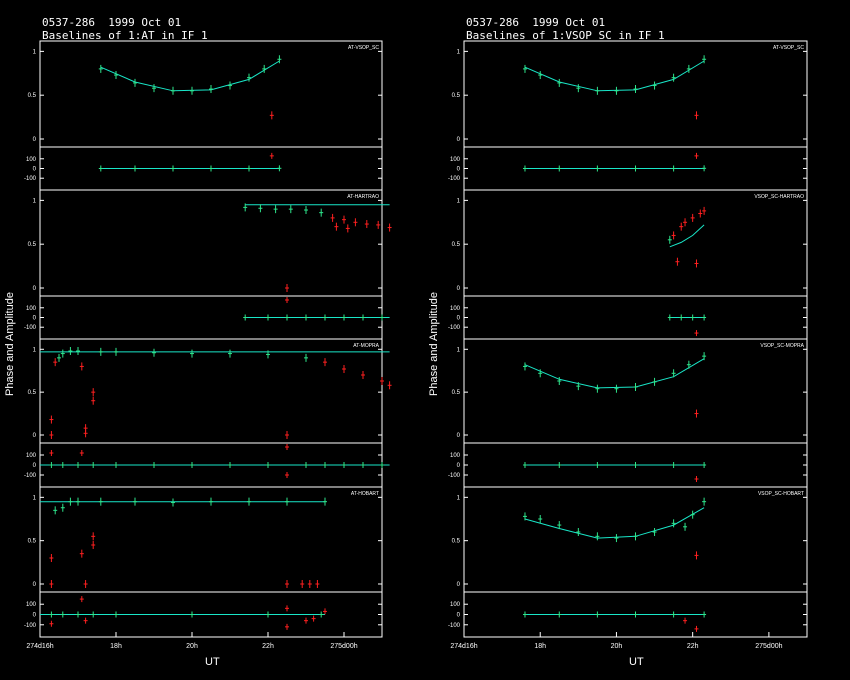 The image size is (850, 680). Describe the element at coordinates (366, 346) in the screenshot. I see `baseline-label: AT-MOPRA` at that location.